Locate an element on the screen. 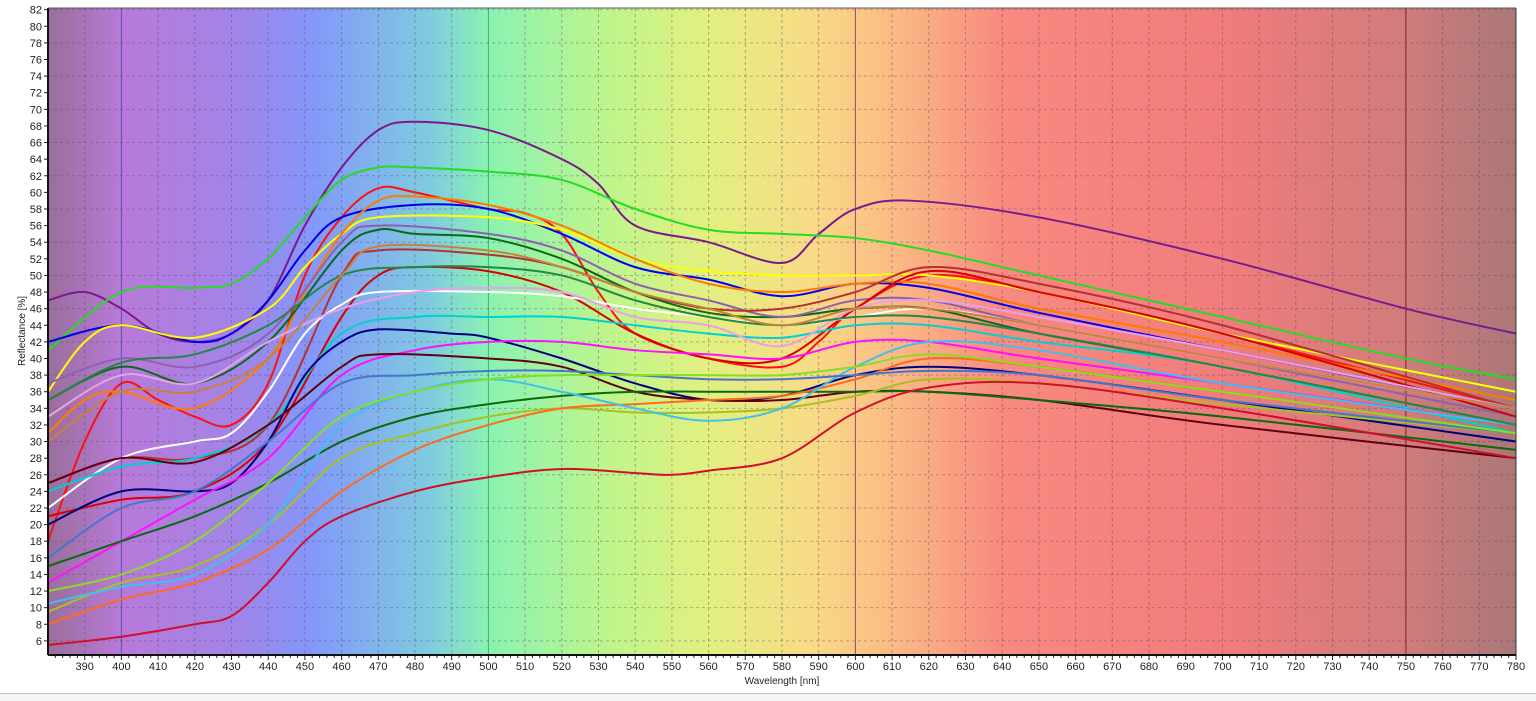 The image size is (1536, 701). x-tick-label: 640 is located at coordinates (1002, 667).